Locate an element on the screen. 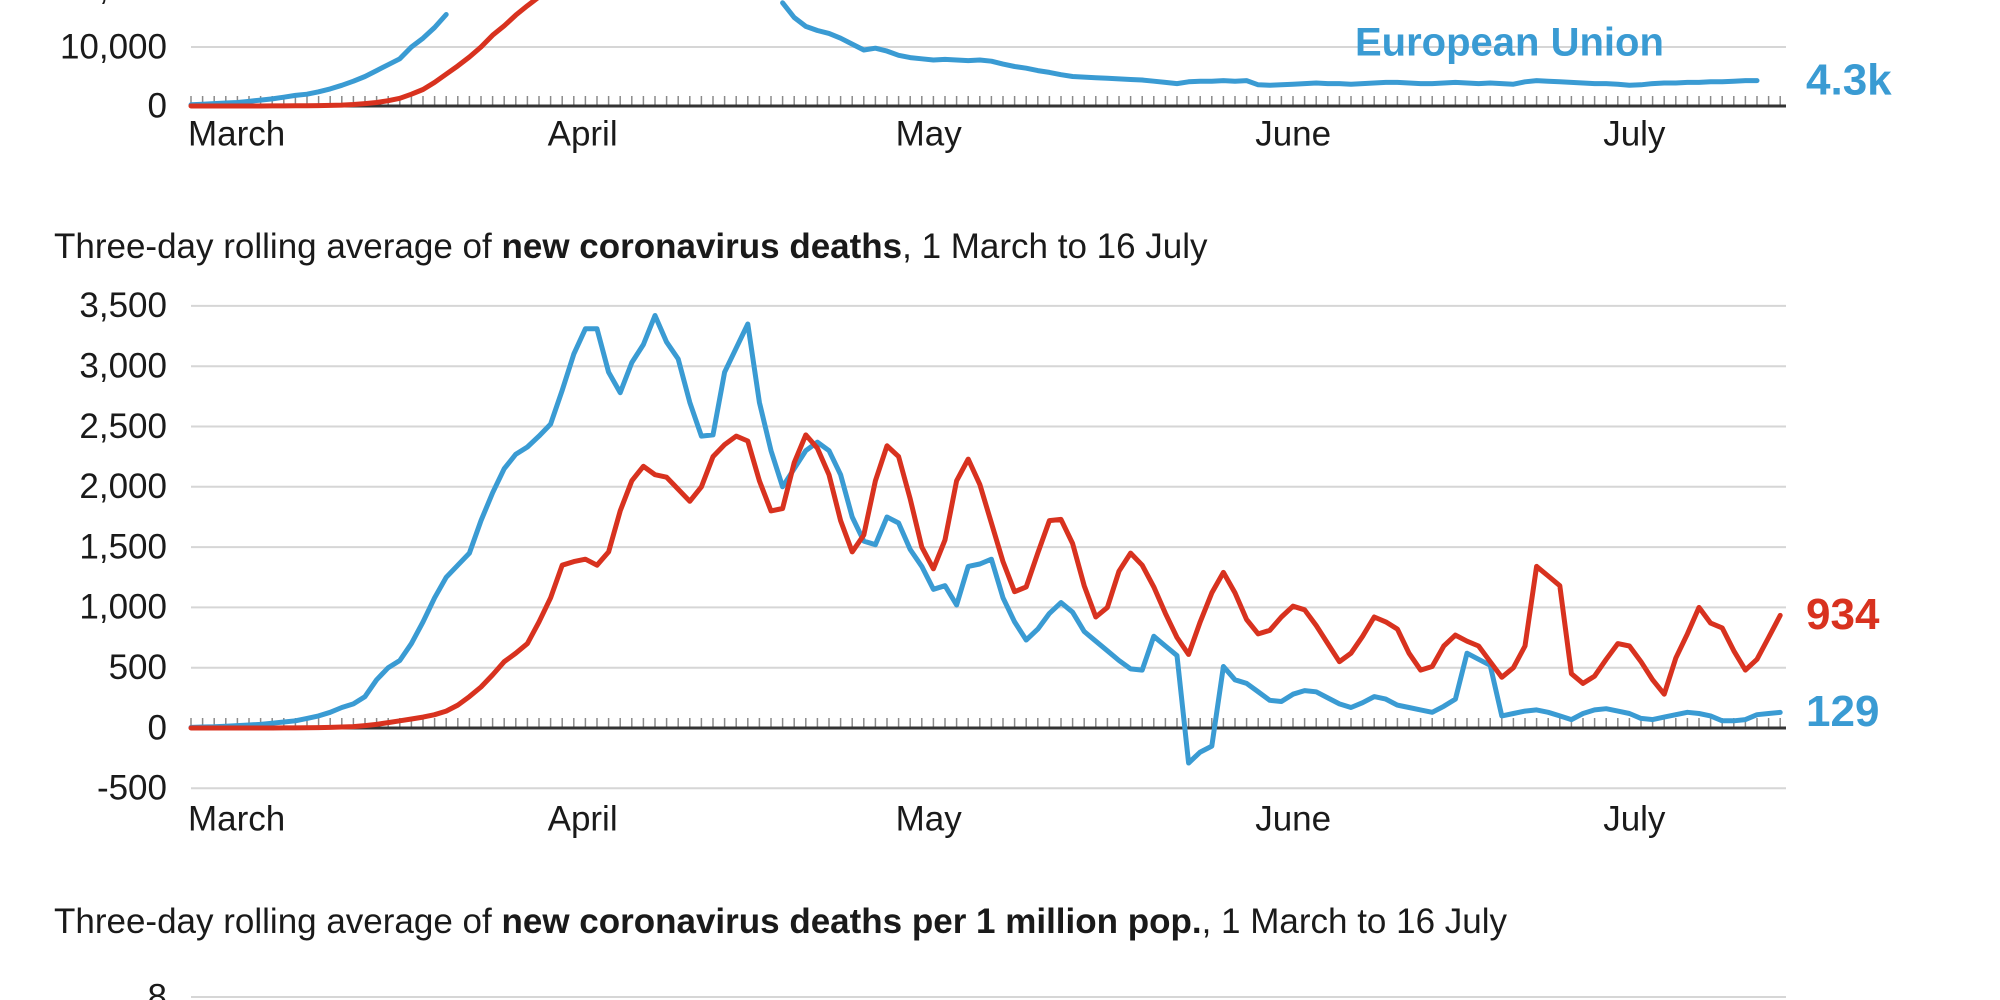  y-tick-label: 2,500 is located at coordinates (123, 426).